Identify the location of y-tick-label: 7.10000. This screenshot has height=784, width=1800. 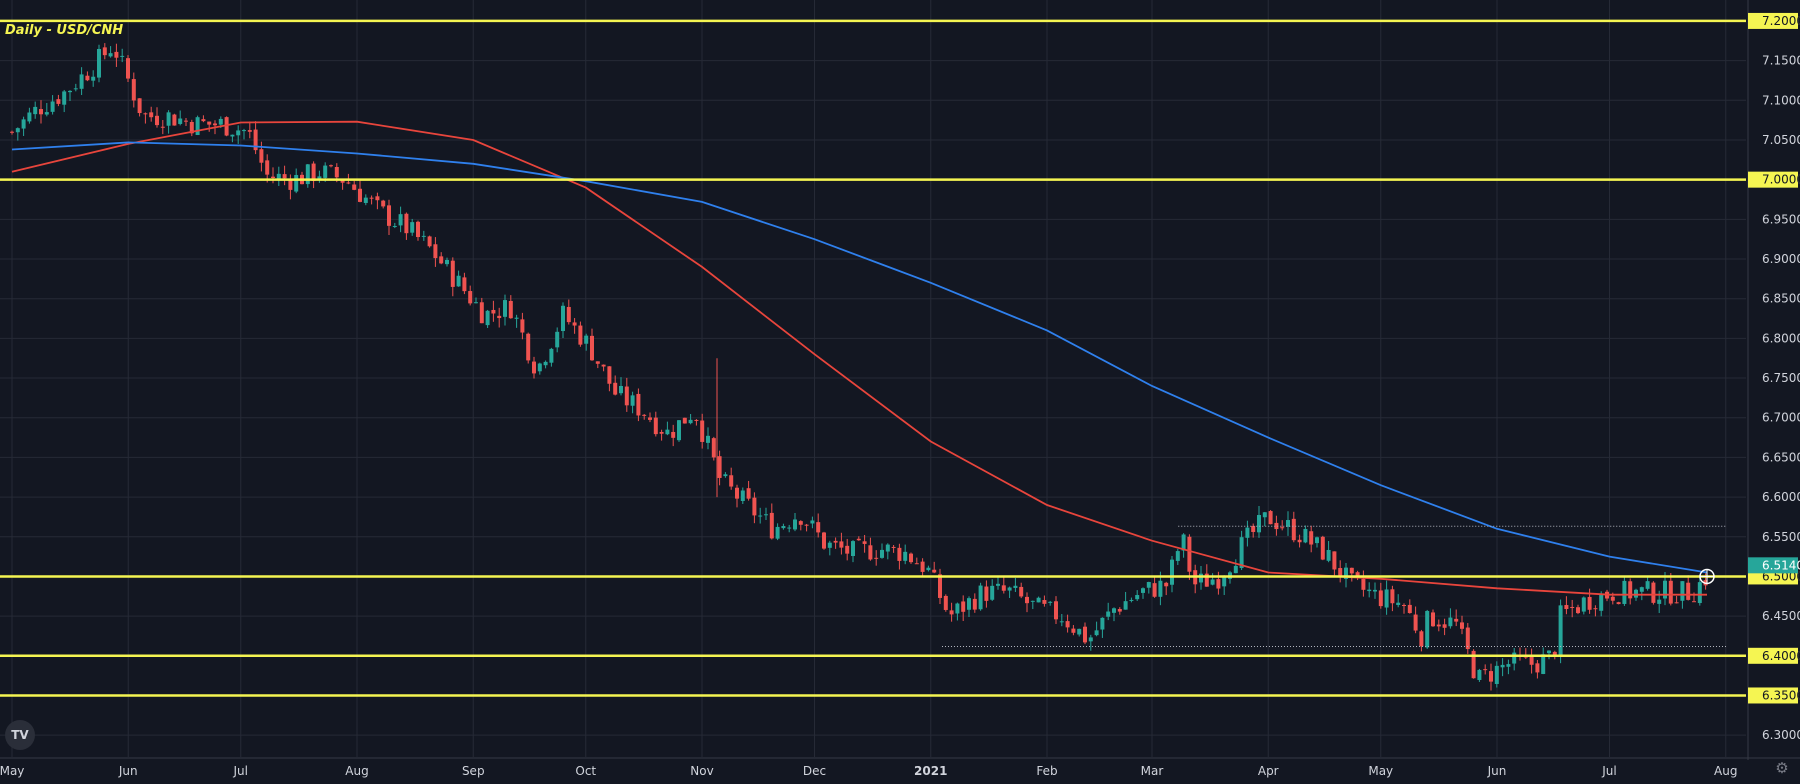
(1781, 100).